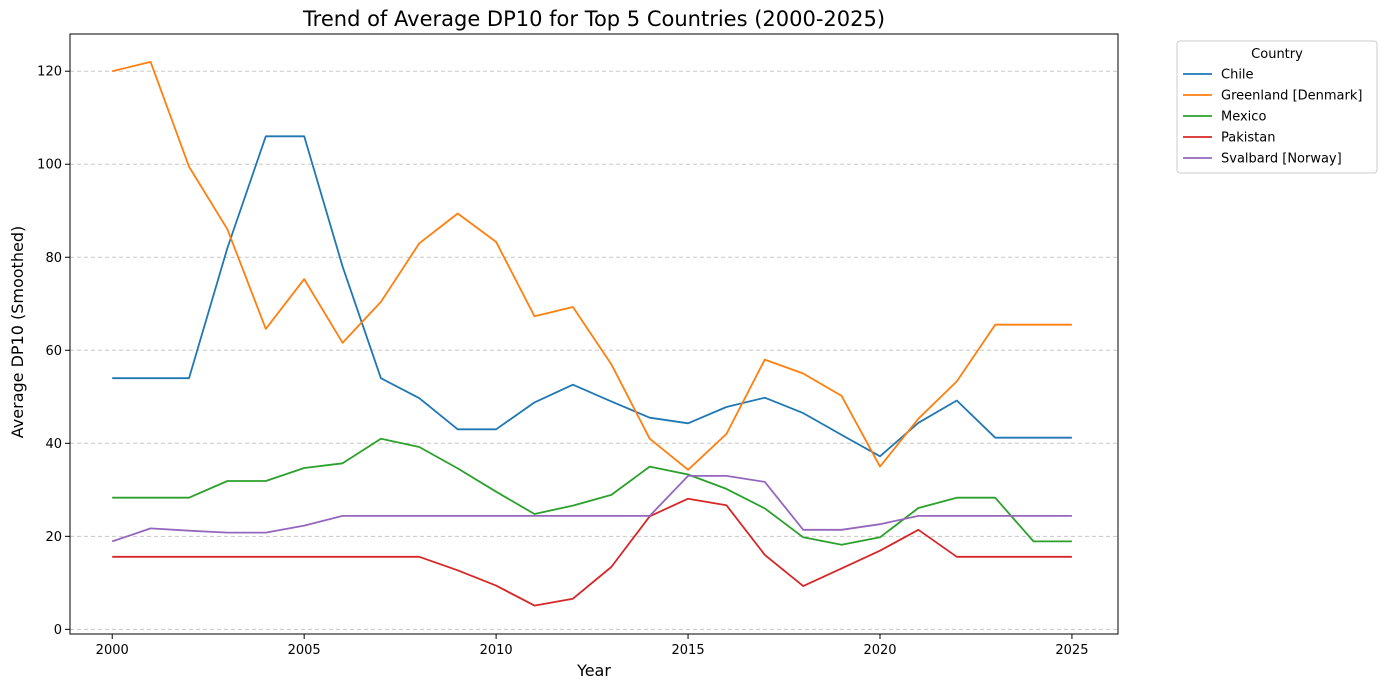  Describe the element at coordinates (53, 258) in the screenshot. I see `y-tick-label: 80` at that location.